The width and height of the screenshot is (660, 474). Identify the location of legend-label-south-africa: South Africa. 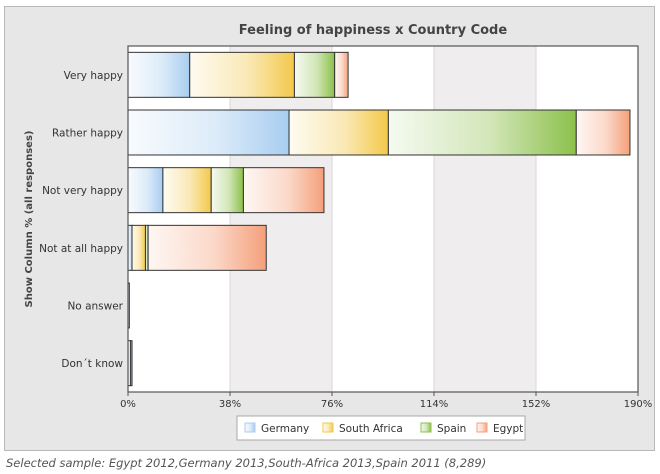
(371, 429).